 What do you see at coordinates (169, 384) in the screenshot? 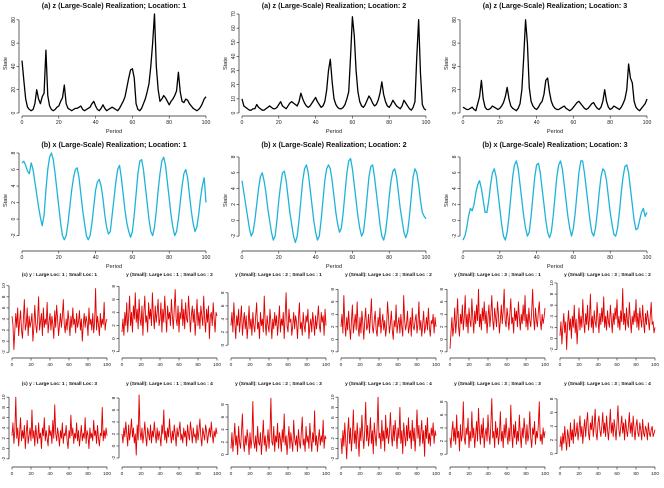
I see `chart-title: y (Small): Large Loc : 1 ; Small Loc : 4` at bounding box center [169, 384].